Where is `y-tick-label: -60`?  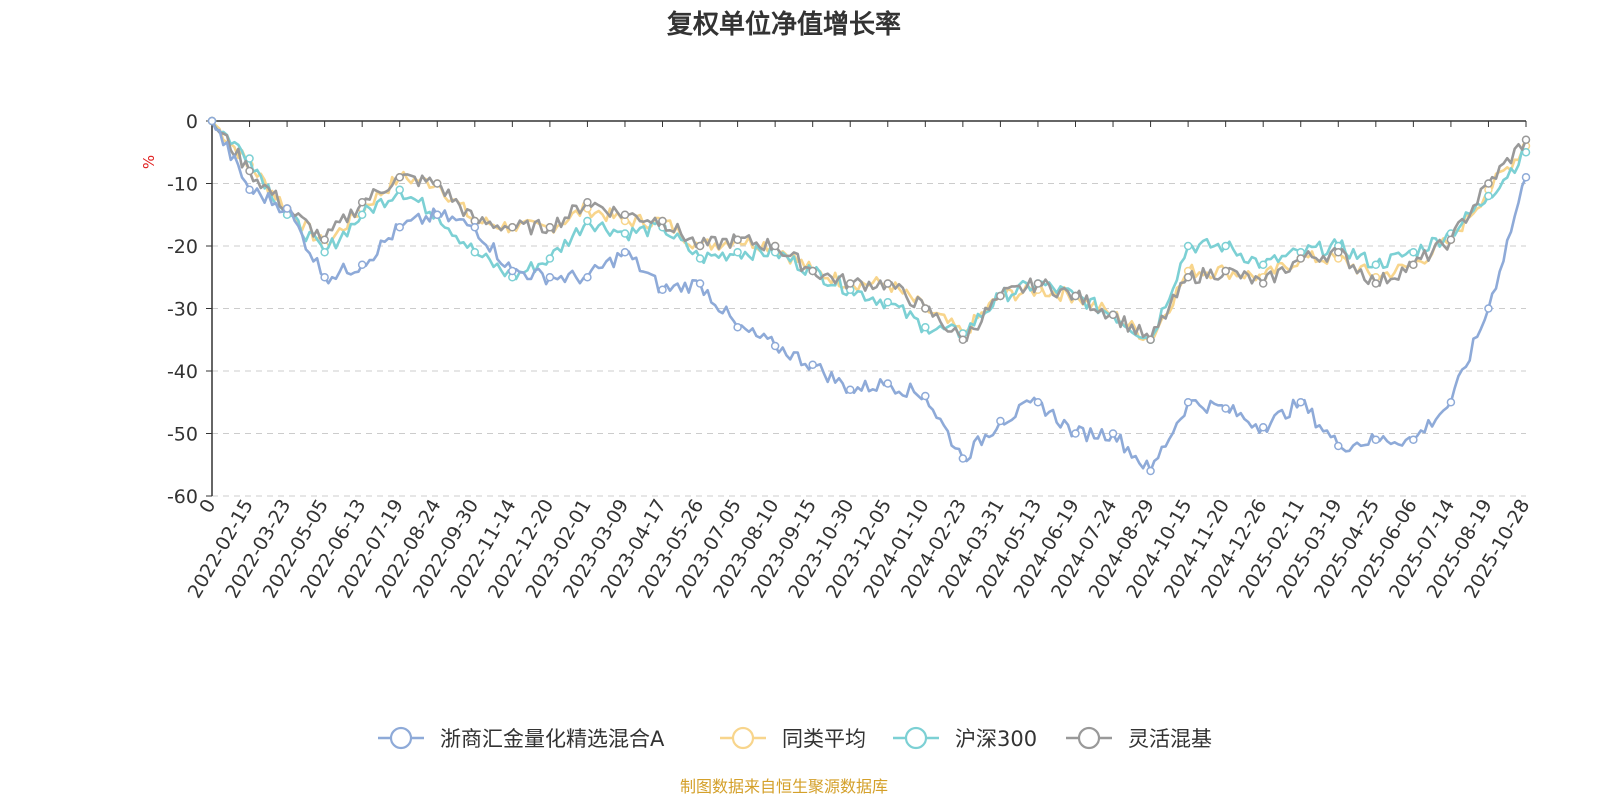
y-tick-label: -60 is located at coordinates (182, 497).